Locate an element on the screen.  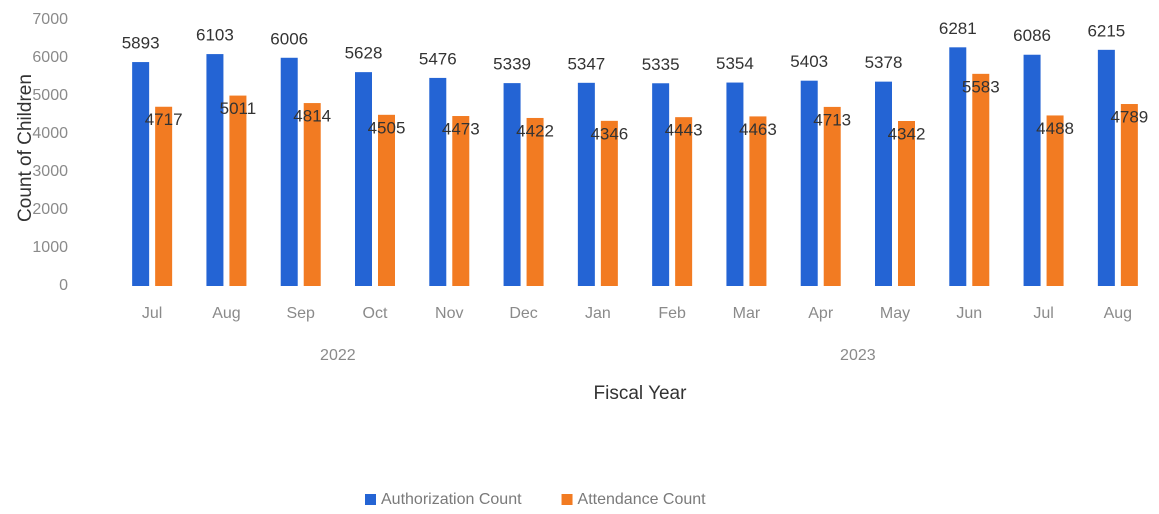
data-label: 4443 is located at coordinates (684, 130).